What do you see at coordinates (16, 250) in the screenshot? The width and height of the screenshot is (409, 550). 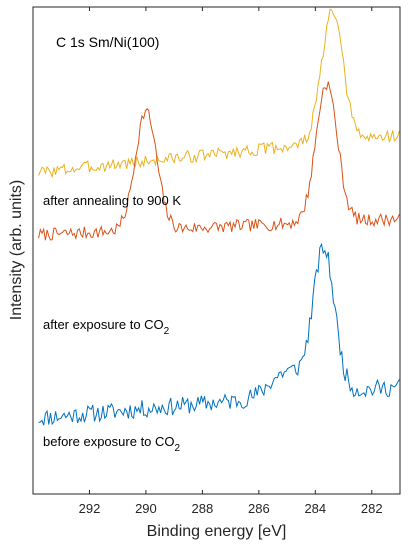 I see `y-axis-label: Intensity (arb. units)` at bounding box center [16, 250].